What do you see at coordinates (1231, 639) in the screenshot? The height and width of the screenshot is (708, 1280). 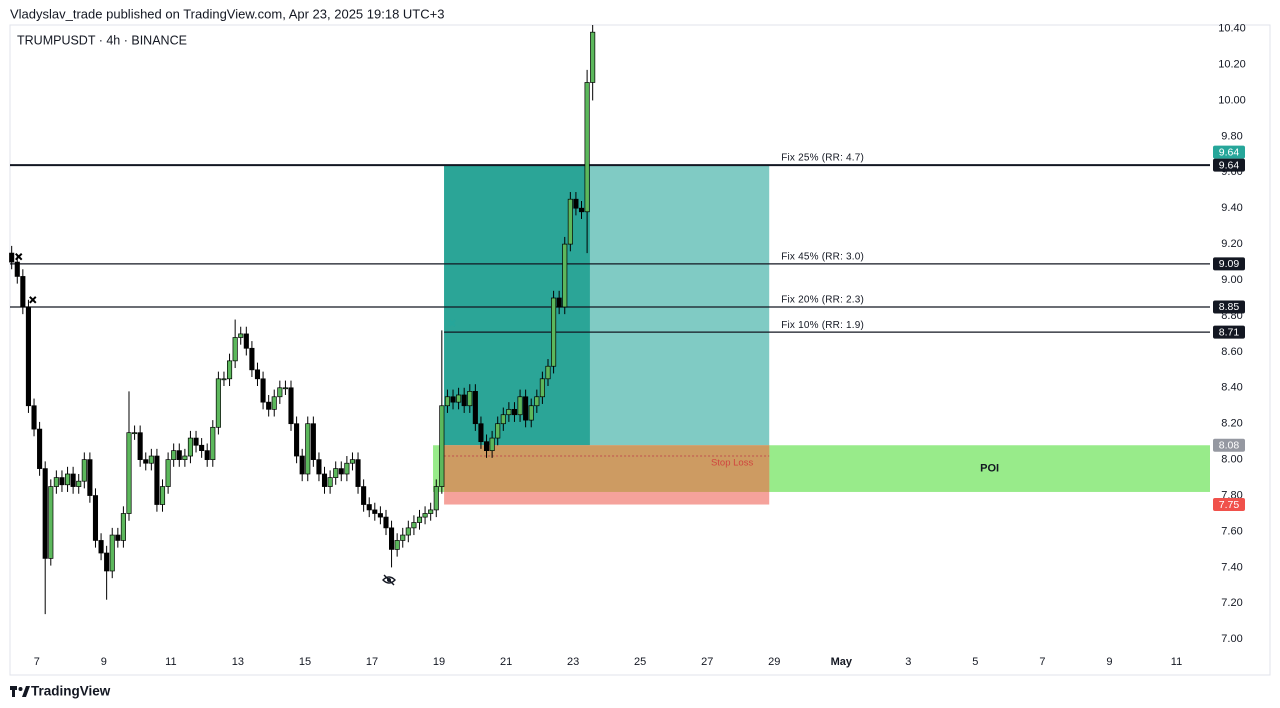 I see `y-tick-label: 7.00` at bounding box center [1231, 639].